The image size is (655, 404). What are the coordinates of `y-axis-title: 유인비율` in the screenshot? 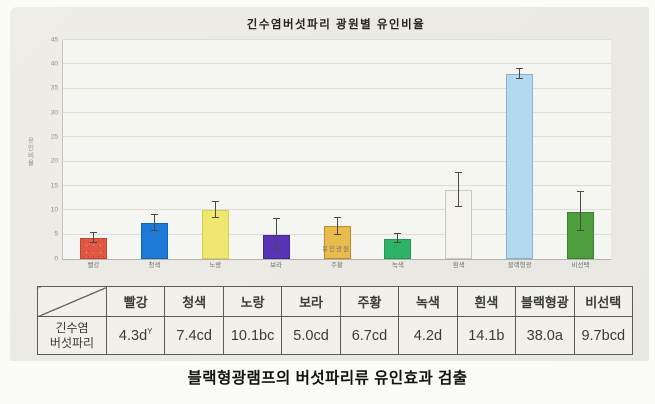 It's located at (29, 152).